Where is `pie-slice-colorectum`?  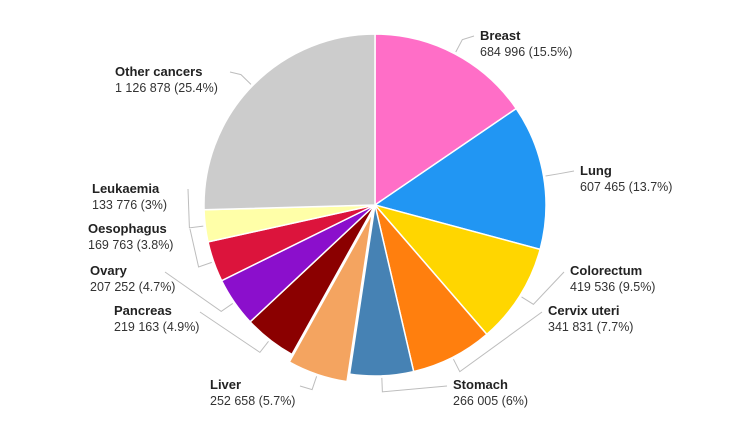 pie-slice-colorectum is located at coordinates (457, 269).